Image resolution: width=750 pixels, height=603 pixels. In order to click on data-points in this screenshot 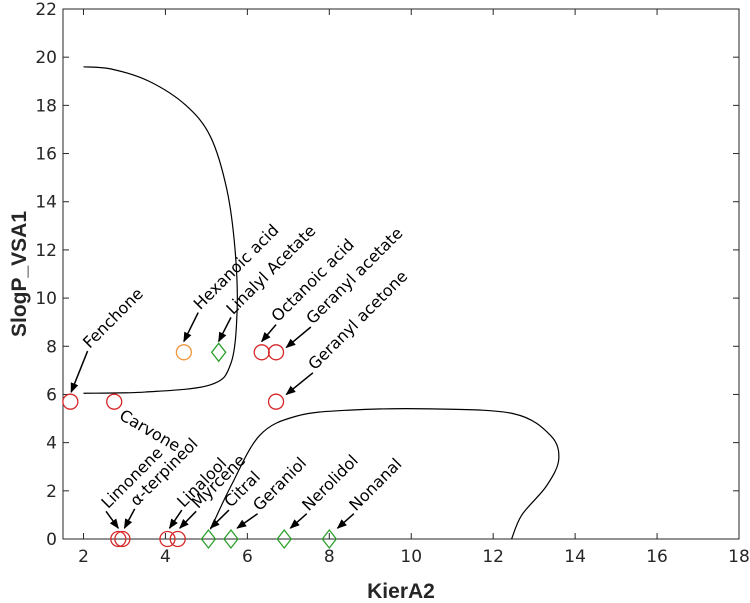, I will do `click(200, 446)`.